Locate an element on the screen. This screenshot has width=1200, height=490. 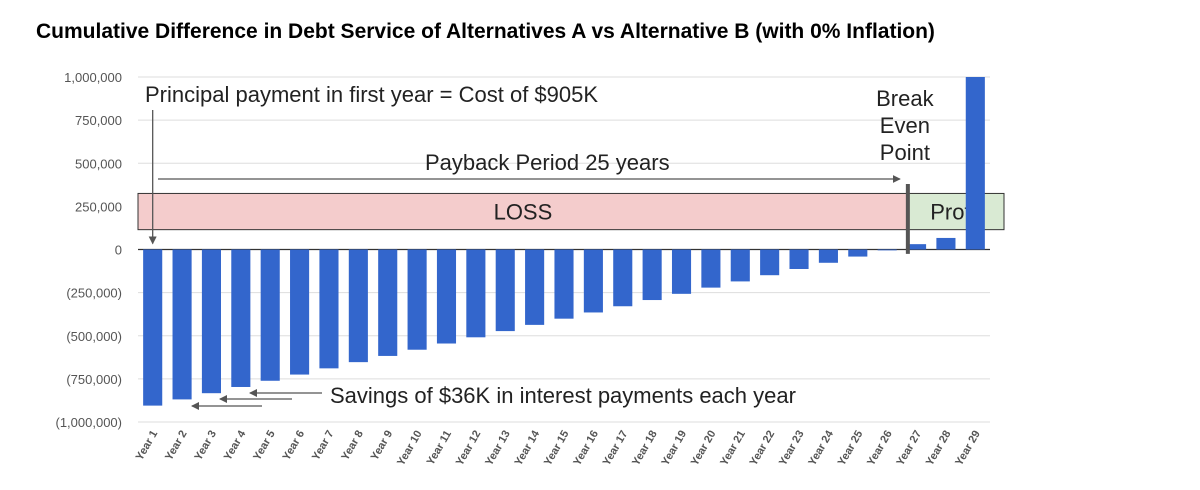
x-tick-label: Year 12 is located at coordinates (469, 448).